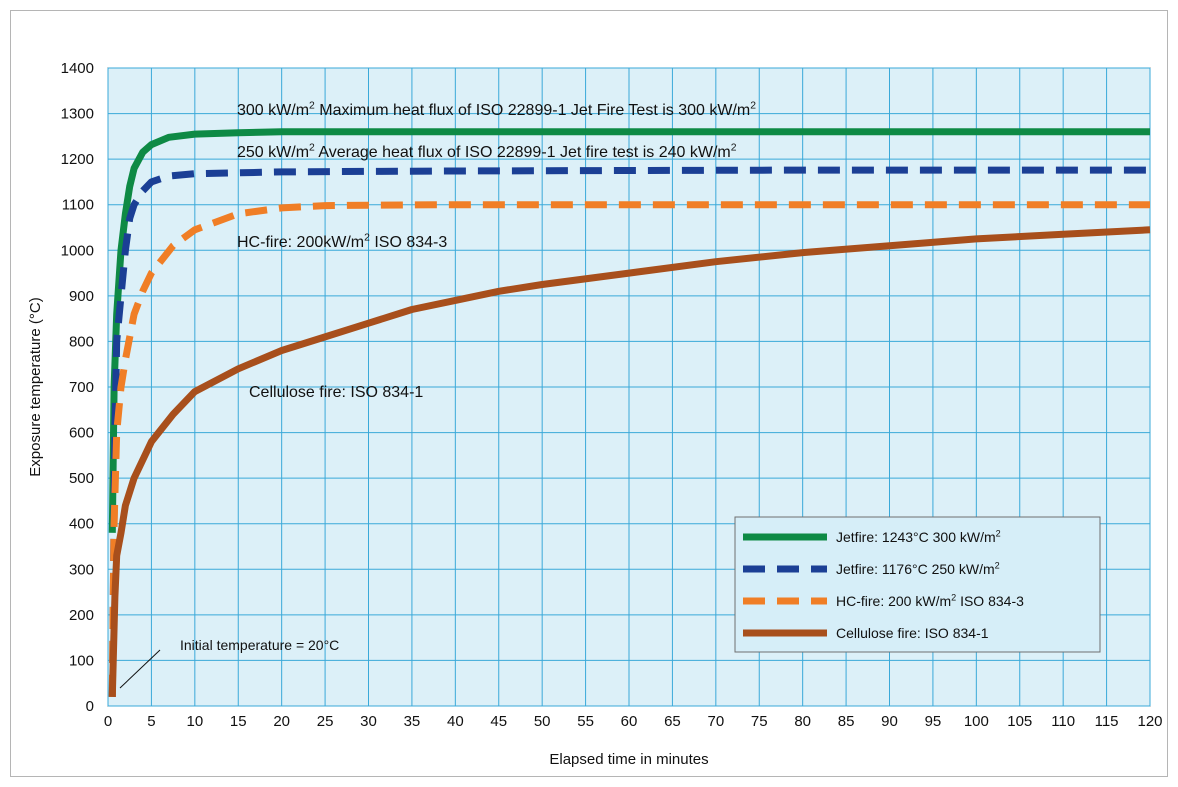 This screenshot has height=787, width=1178. I want to click on x-tick-label: 10, so click(194, 721).